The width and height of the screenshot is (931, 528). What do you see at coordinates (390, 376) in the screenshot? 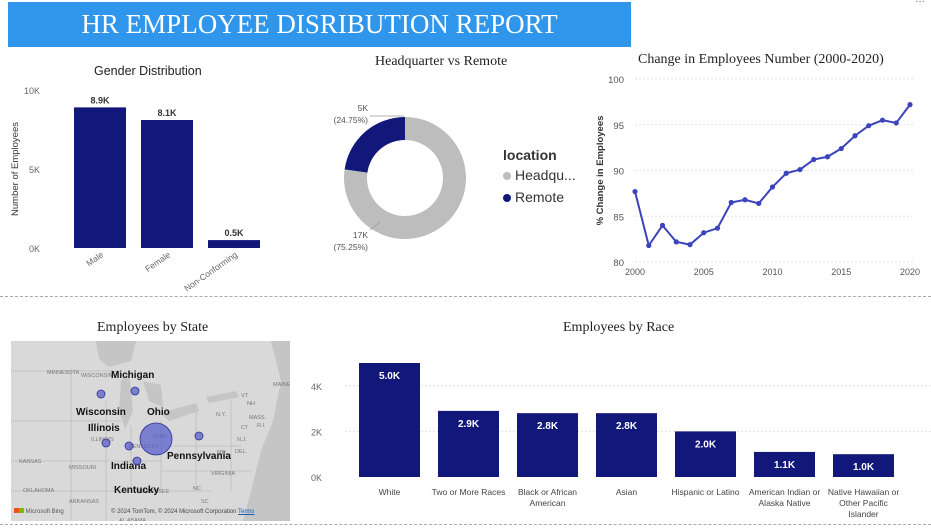
I see `race-data-label: 5.0K` at bounding box center [390, 376].